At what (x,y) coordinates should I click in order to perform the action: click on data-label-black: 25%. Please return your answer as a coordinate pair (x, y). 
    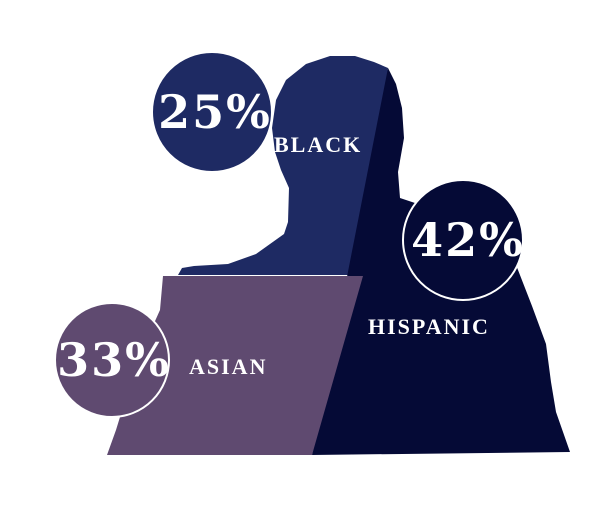
    Looking at the image, I should click on (215, 112).